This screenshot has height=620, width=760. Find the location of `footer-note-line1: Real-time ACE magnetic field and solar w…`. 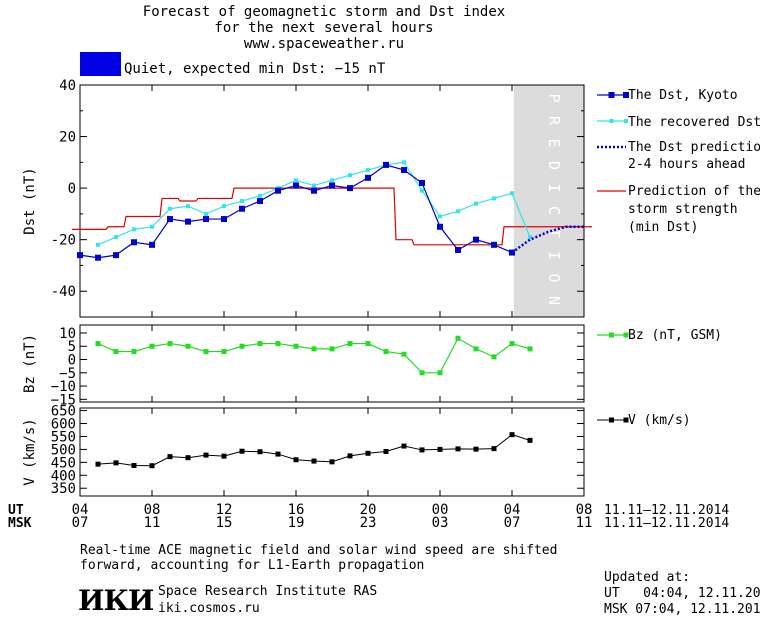

footer-note-line1: Real-time ACE magnetic field and solar w… is located at coordinates (319, 550).